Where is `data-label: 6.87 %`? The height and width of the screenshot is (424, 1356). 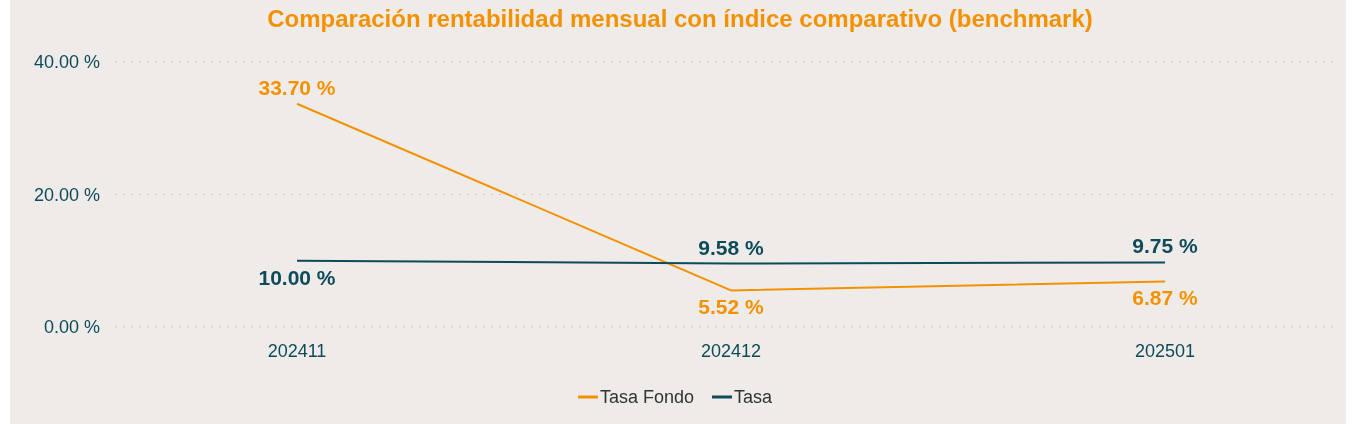
data-label: 6.87 % is located at coordinates (1165, 298).